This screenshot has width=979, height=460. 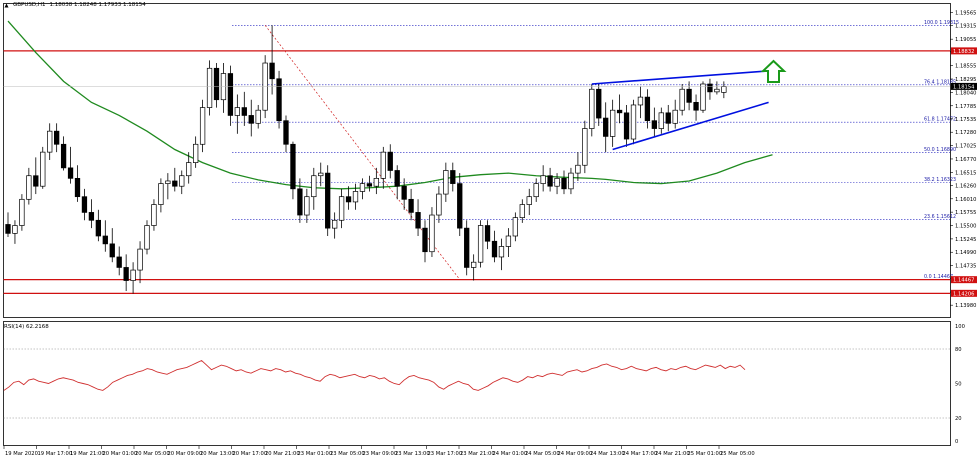 What do you see at coordinates (575, 454) in the screenshot?
I see `time-tick-label: 24 Mar 09:00` at bounding box center [575, 454].